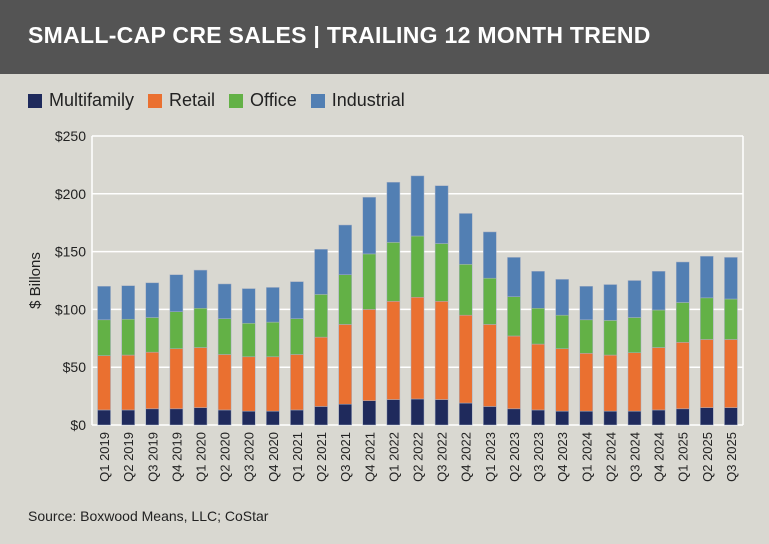  What do you see at coordinates (707, 457) in the screenshot?
I see `x-tick-label: Q2 2025` at bounding box center [707, 457].